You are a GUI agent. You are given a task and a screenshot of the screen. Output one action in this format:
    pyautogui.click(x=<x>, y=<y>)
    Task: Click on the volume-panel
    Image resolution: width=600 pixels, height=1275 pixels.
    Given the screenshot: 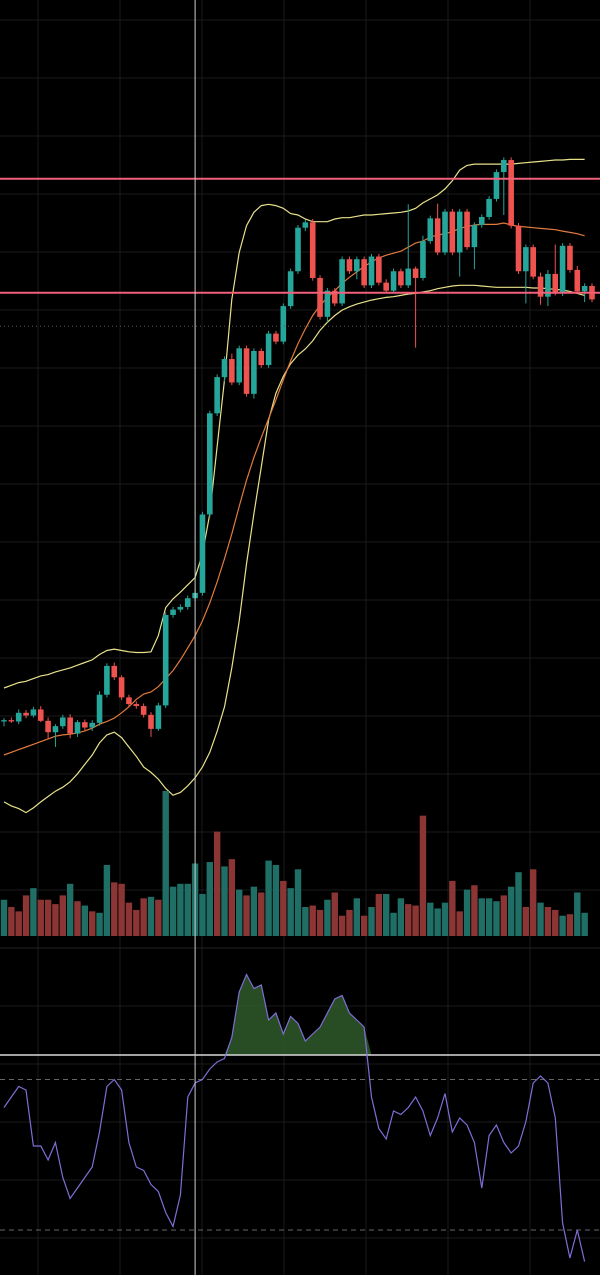 What is the action you would take?
    pyautogui.click(x=294, y=863)
    